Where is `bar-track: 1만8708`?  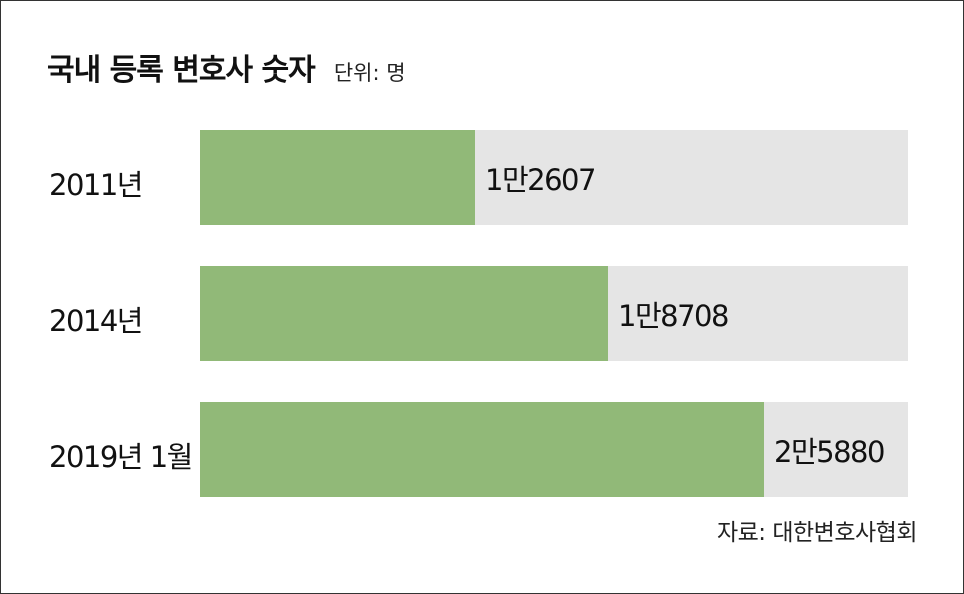 bar-track: 1만8708 is located at coordinates (554, 313).